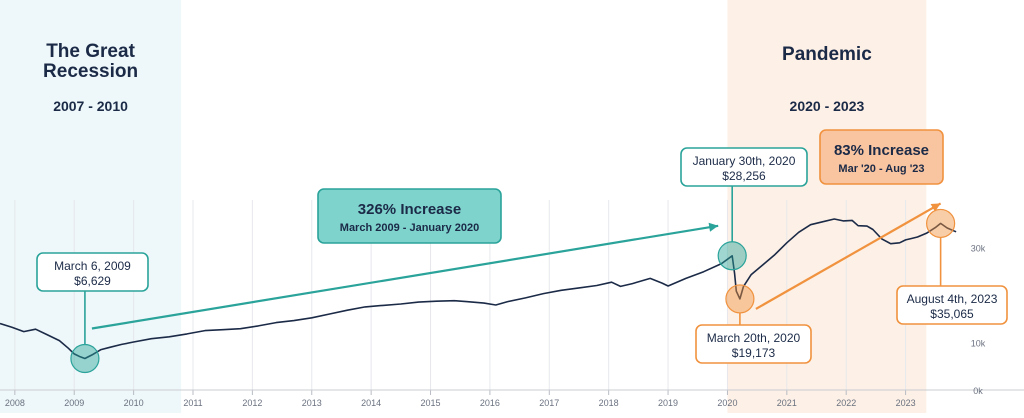  What do you see at coordinates (754, 338) in the screenshot?
I see `label-low-mar-2020-date: March 20th, 2020` at bounding box center [754, 338].